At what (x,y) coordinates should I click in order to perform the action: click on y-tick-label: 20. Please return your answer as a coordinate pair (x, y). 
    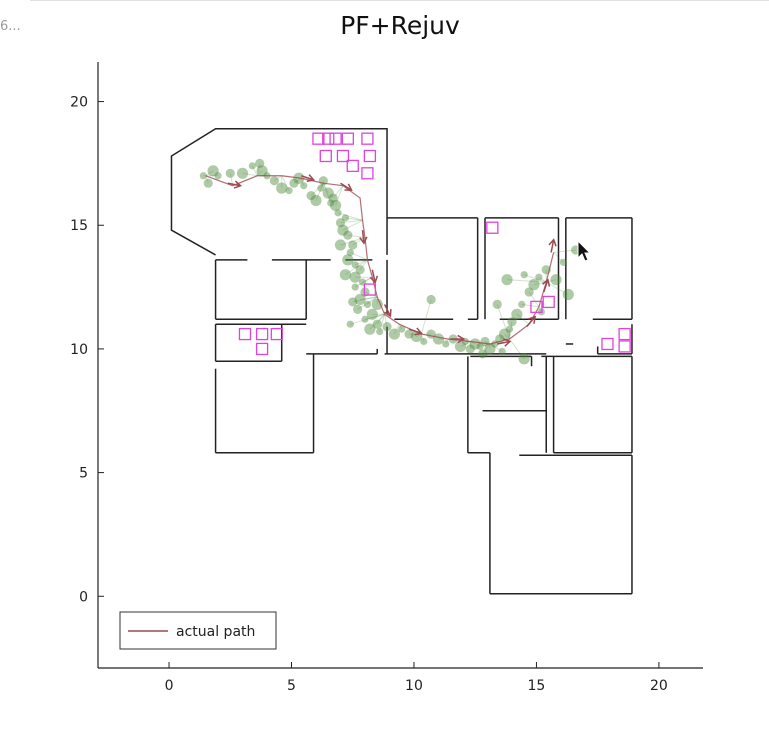
    Looking at the image, I should click on (79, 103).